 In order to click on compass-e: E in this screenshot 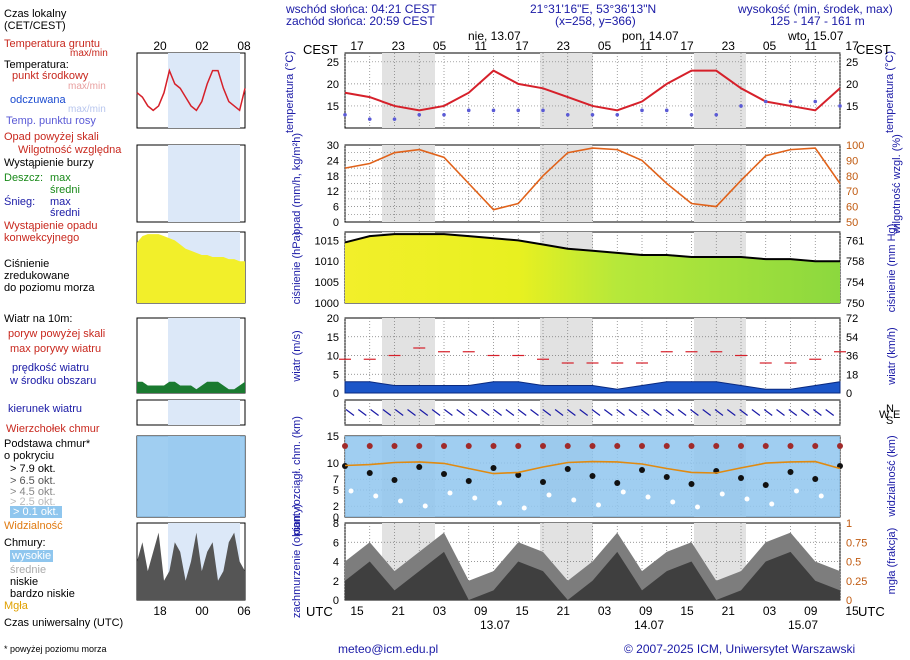, I will do `click(896, 415)`.